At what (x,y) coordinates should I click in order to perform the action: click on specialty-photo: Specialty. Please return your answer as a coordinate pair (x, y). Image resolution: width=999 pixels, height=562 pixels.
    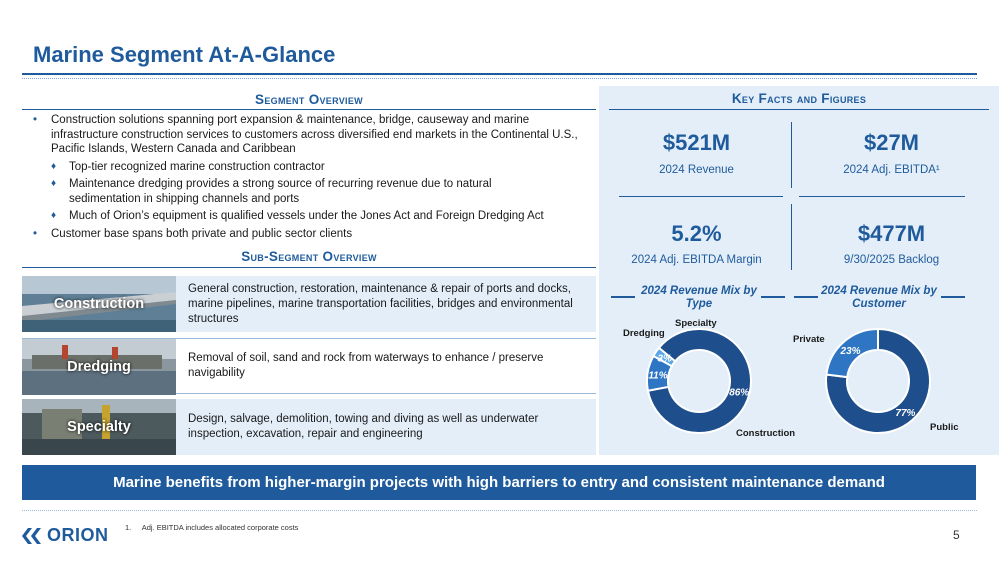
    Looking at the image, I should click on (99, 427).